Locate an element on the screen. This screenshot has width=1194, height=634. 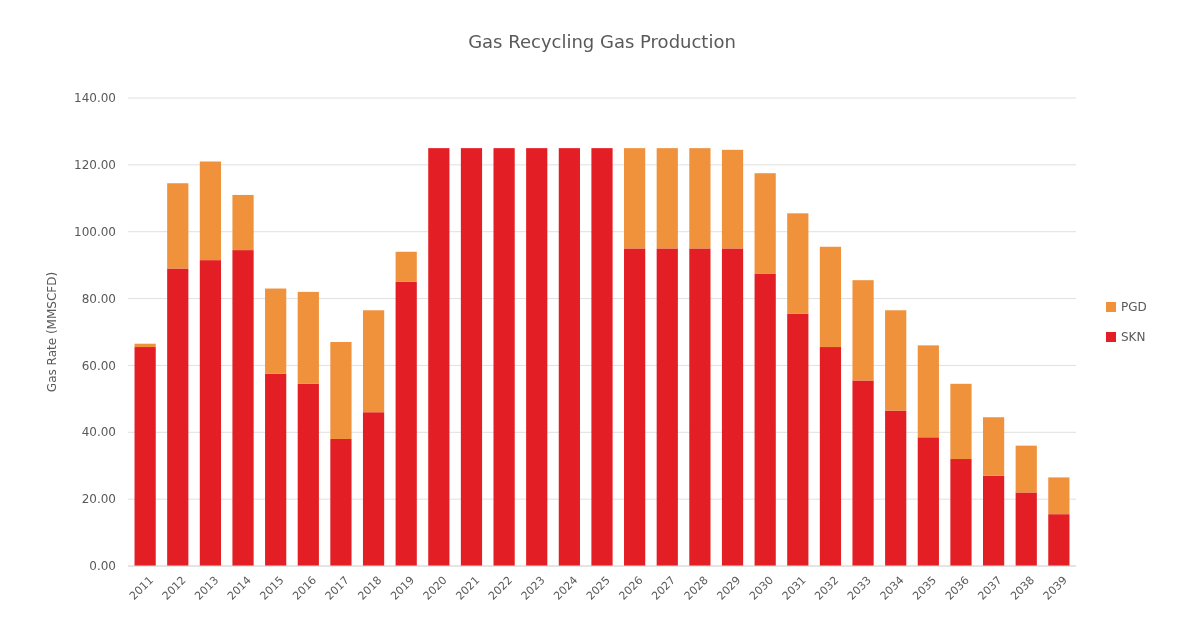
y-axis-title: Gas Rate (MMSCFD) is located at coordinates (52, 332).